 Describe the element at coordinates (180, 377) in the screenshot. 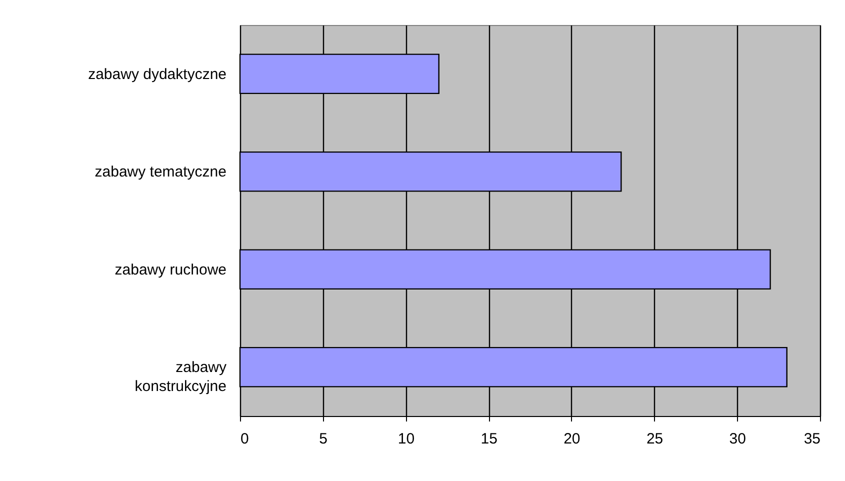

I see `y-tick-label: zabawy konstrukcyjne` at that location.